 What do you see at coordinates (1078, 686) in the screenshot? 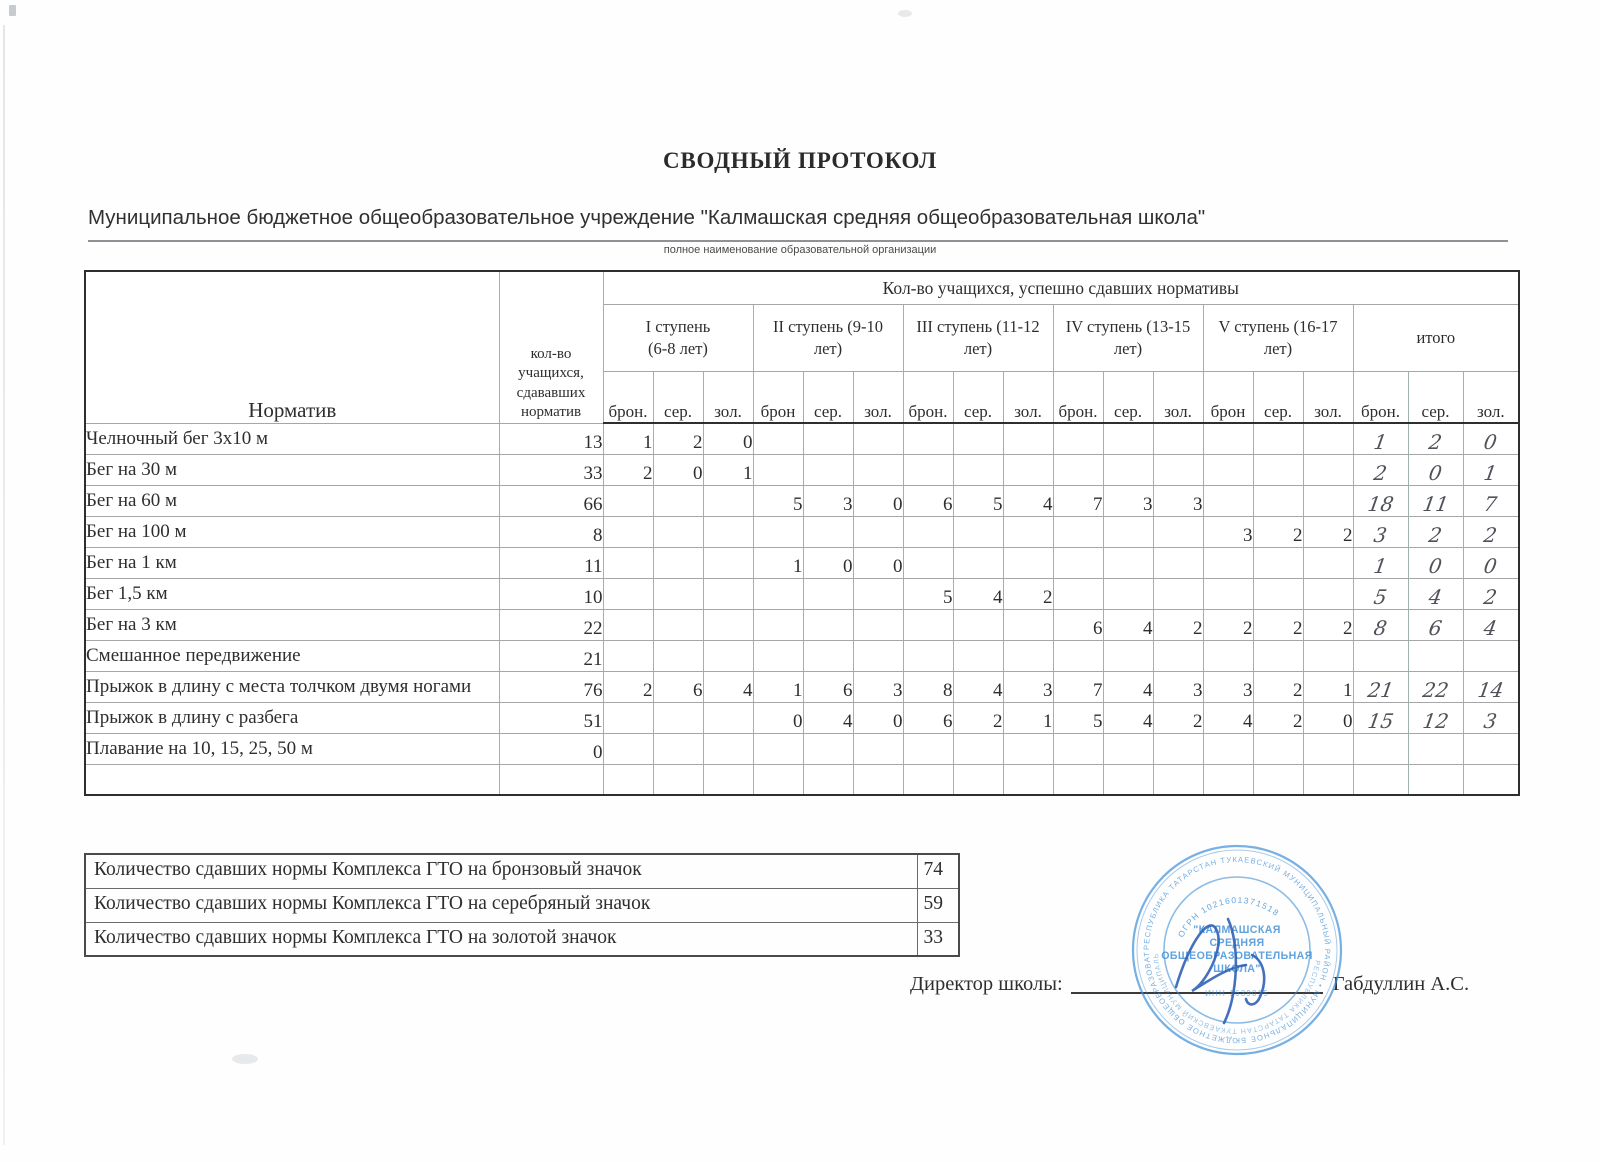
I see `stage-value-cell: 7` at bounding box center [1078, 686].